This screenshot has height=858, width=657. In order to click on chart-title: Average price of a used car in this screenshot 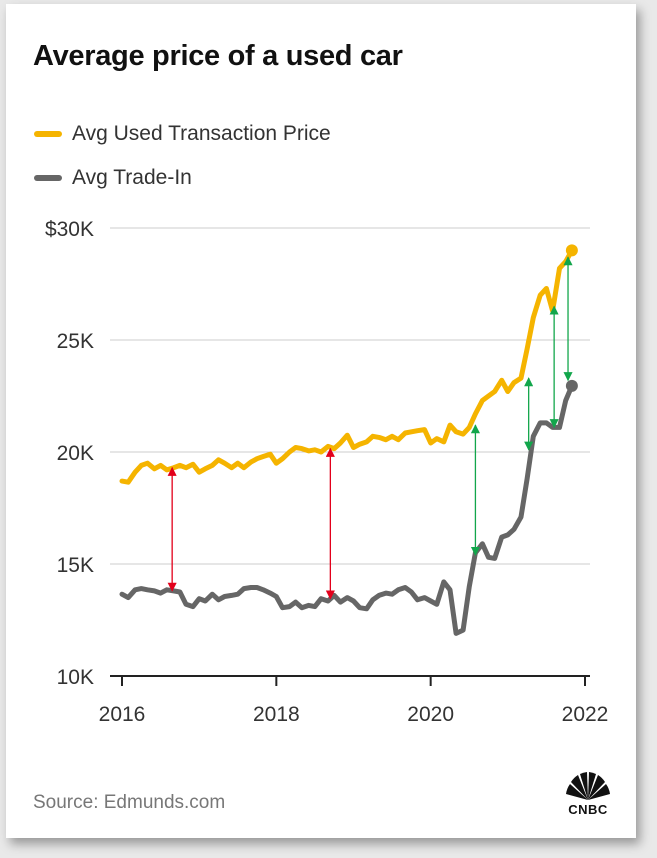, I will do `click(218, 56)`.